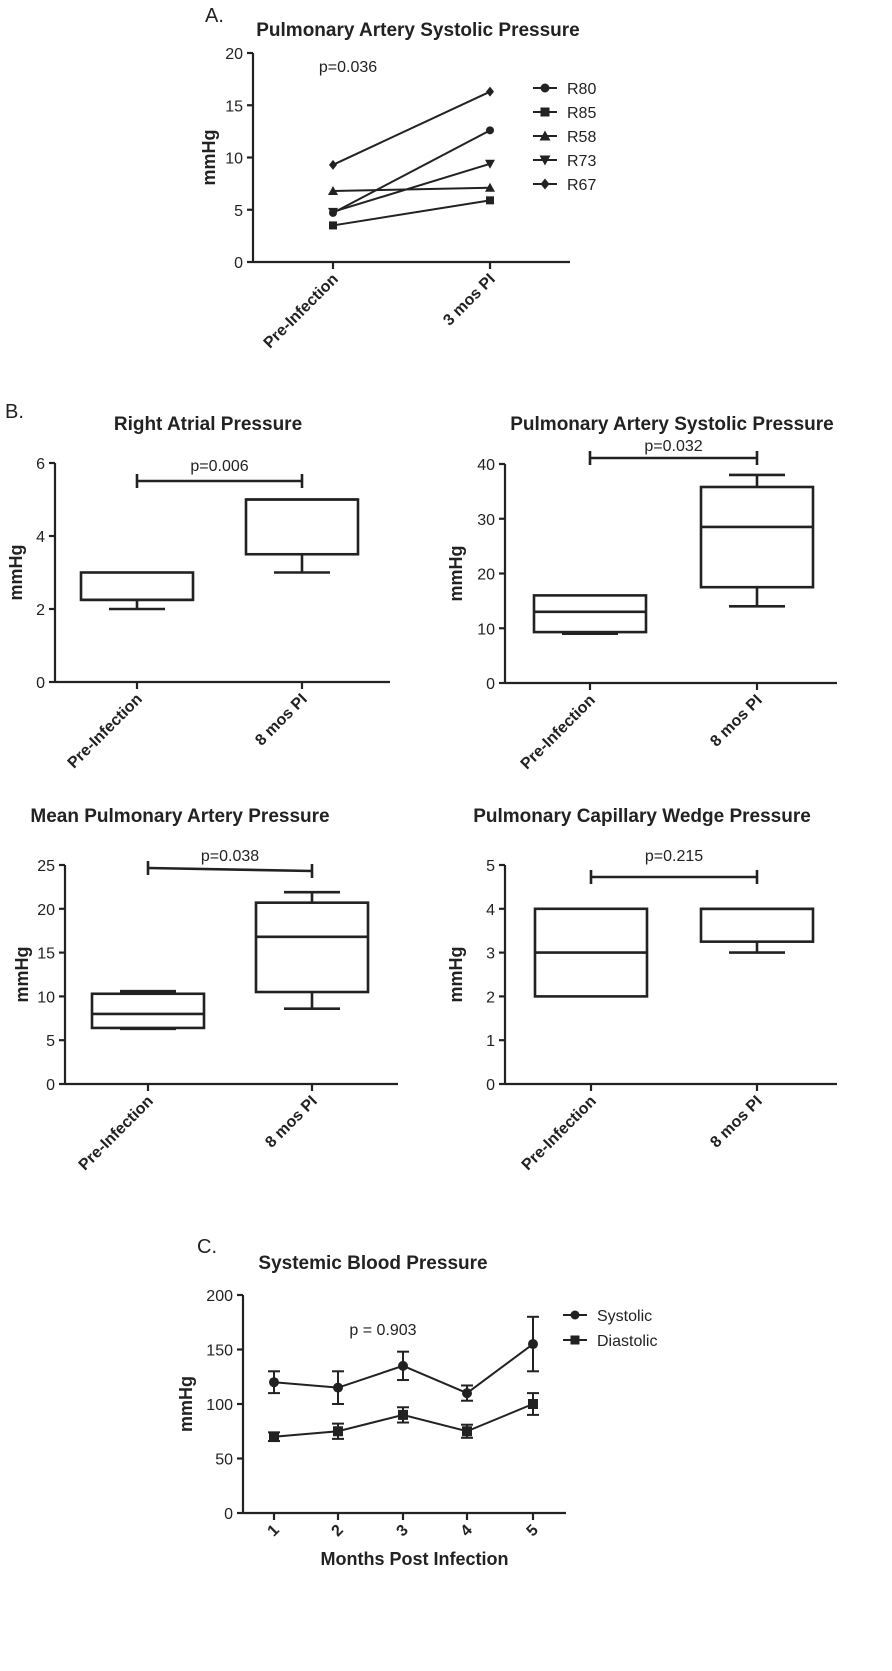 The height and width of the screenshot is (1671, 892). What do you see at coordinates (469, 300) in the screenshot?
I see `x-tick-label: 3 mos PI` at bounding box center [469, 300].